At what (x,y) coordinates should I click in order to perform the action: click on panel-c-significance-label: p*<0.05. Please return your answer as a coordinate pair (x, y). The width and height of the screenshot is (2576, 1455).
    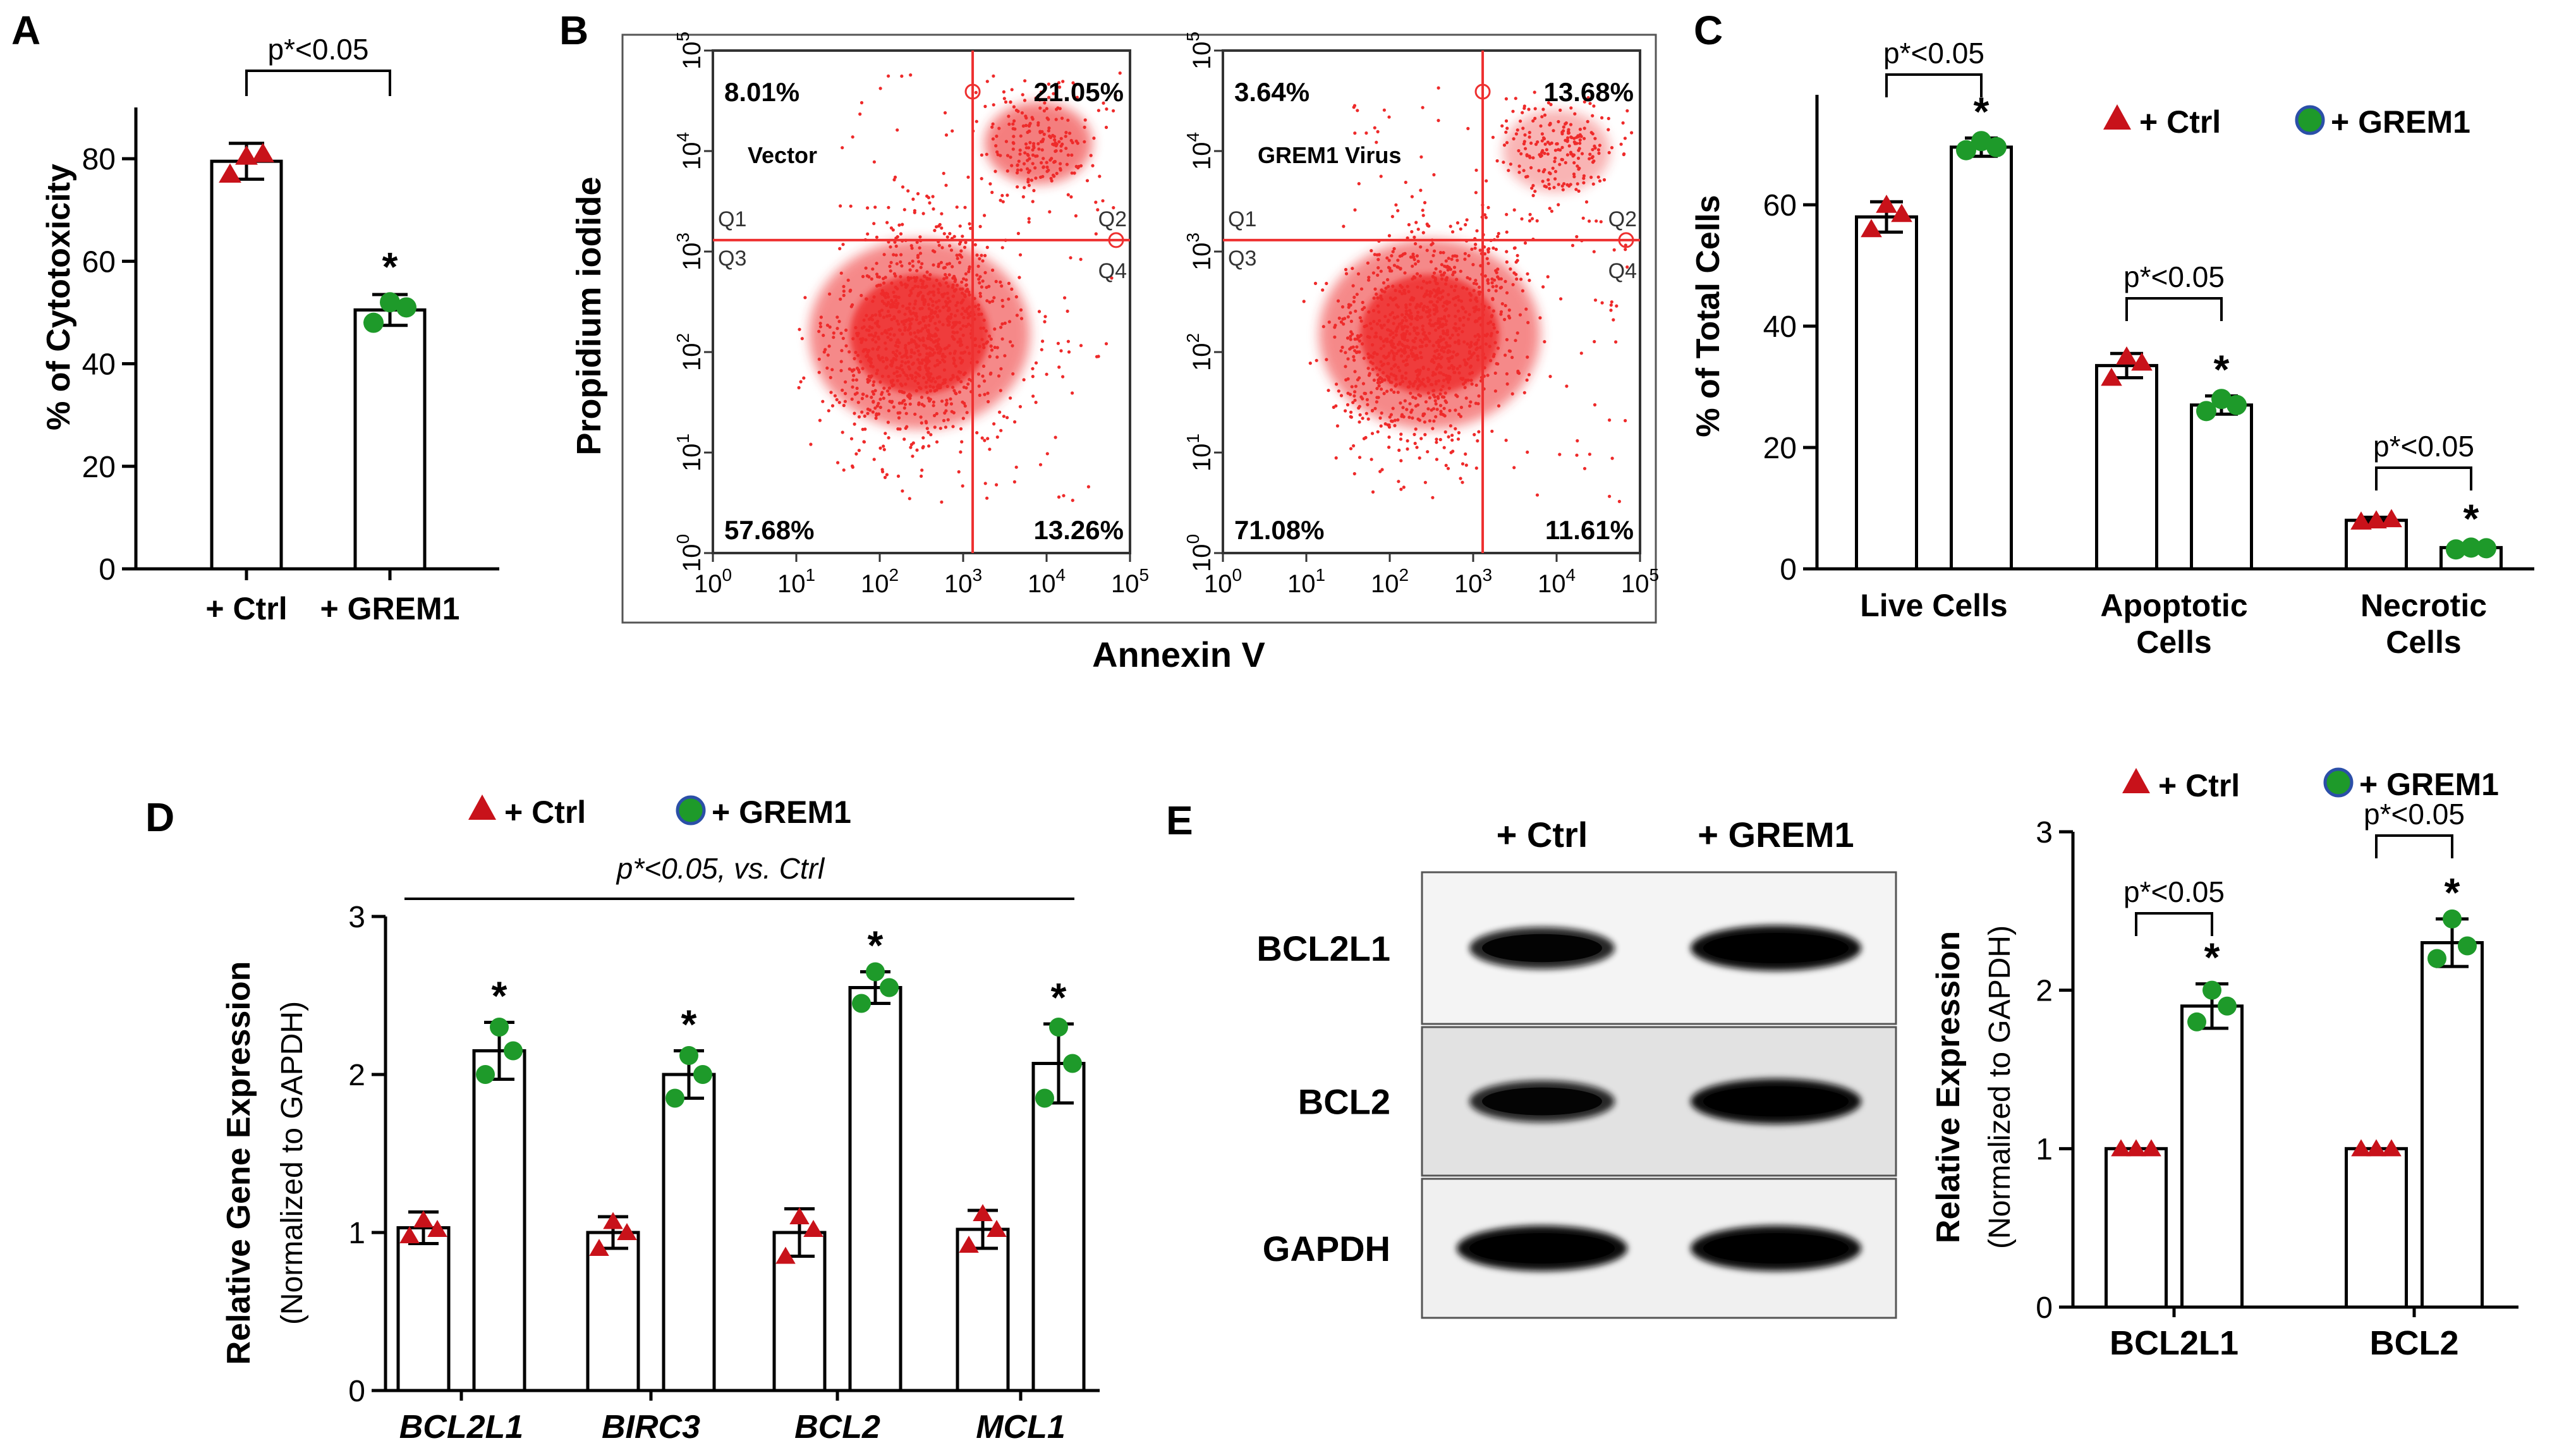
    Looking at the image, I should click on (2423, 446).